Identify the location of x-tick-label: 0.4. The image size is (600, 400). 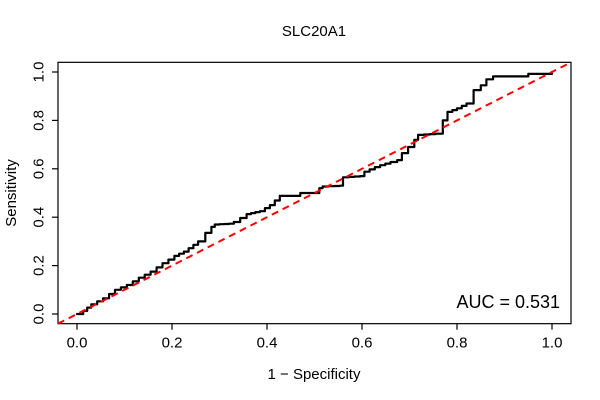
(267, 343).